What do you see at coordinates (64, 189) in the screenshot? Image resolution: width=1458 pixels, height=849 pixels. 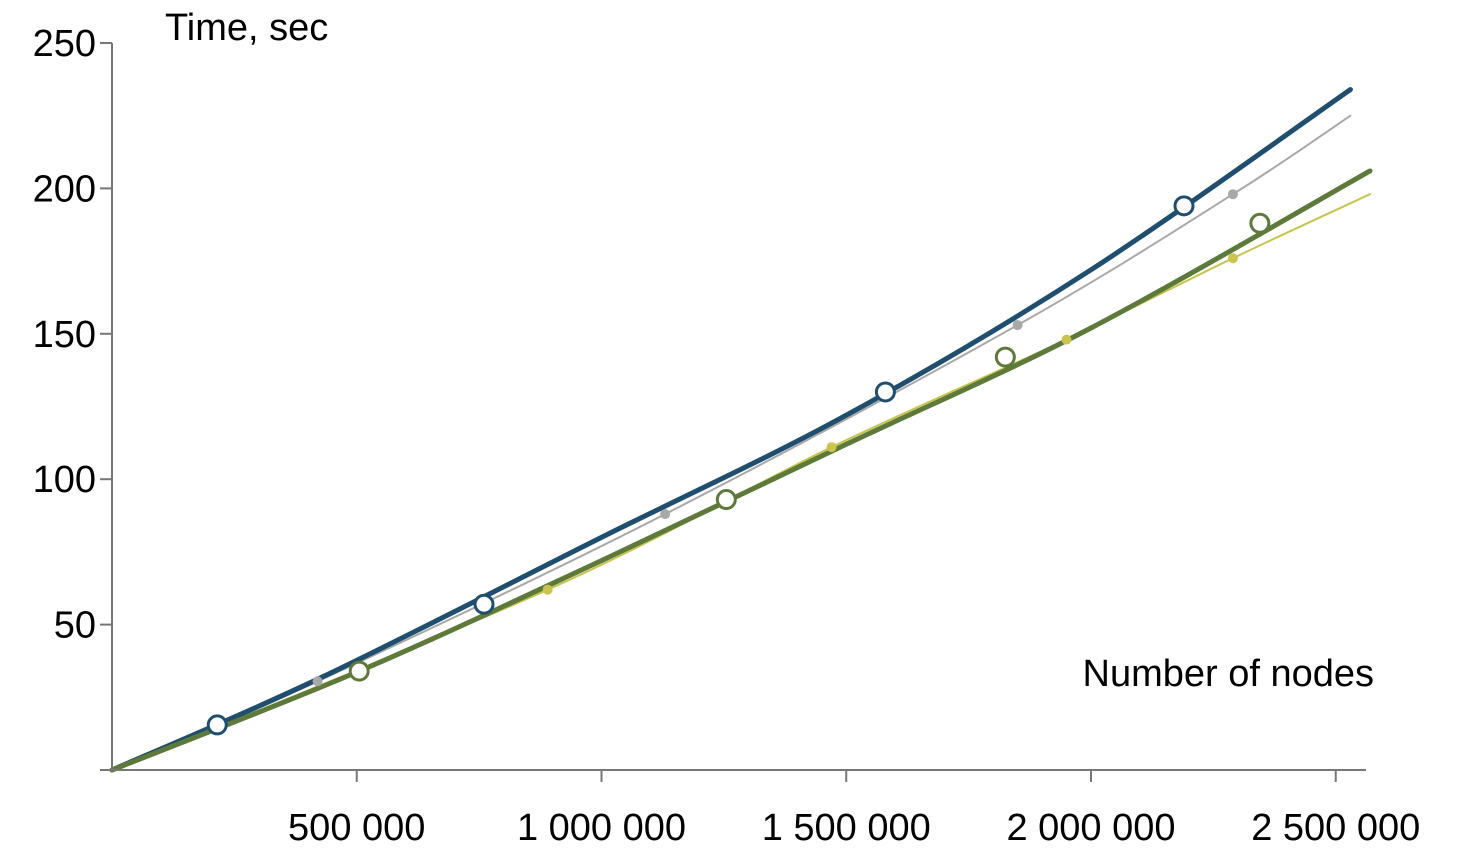 I see `y-tick-label: 200` at bounding box center [64, 189].